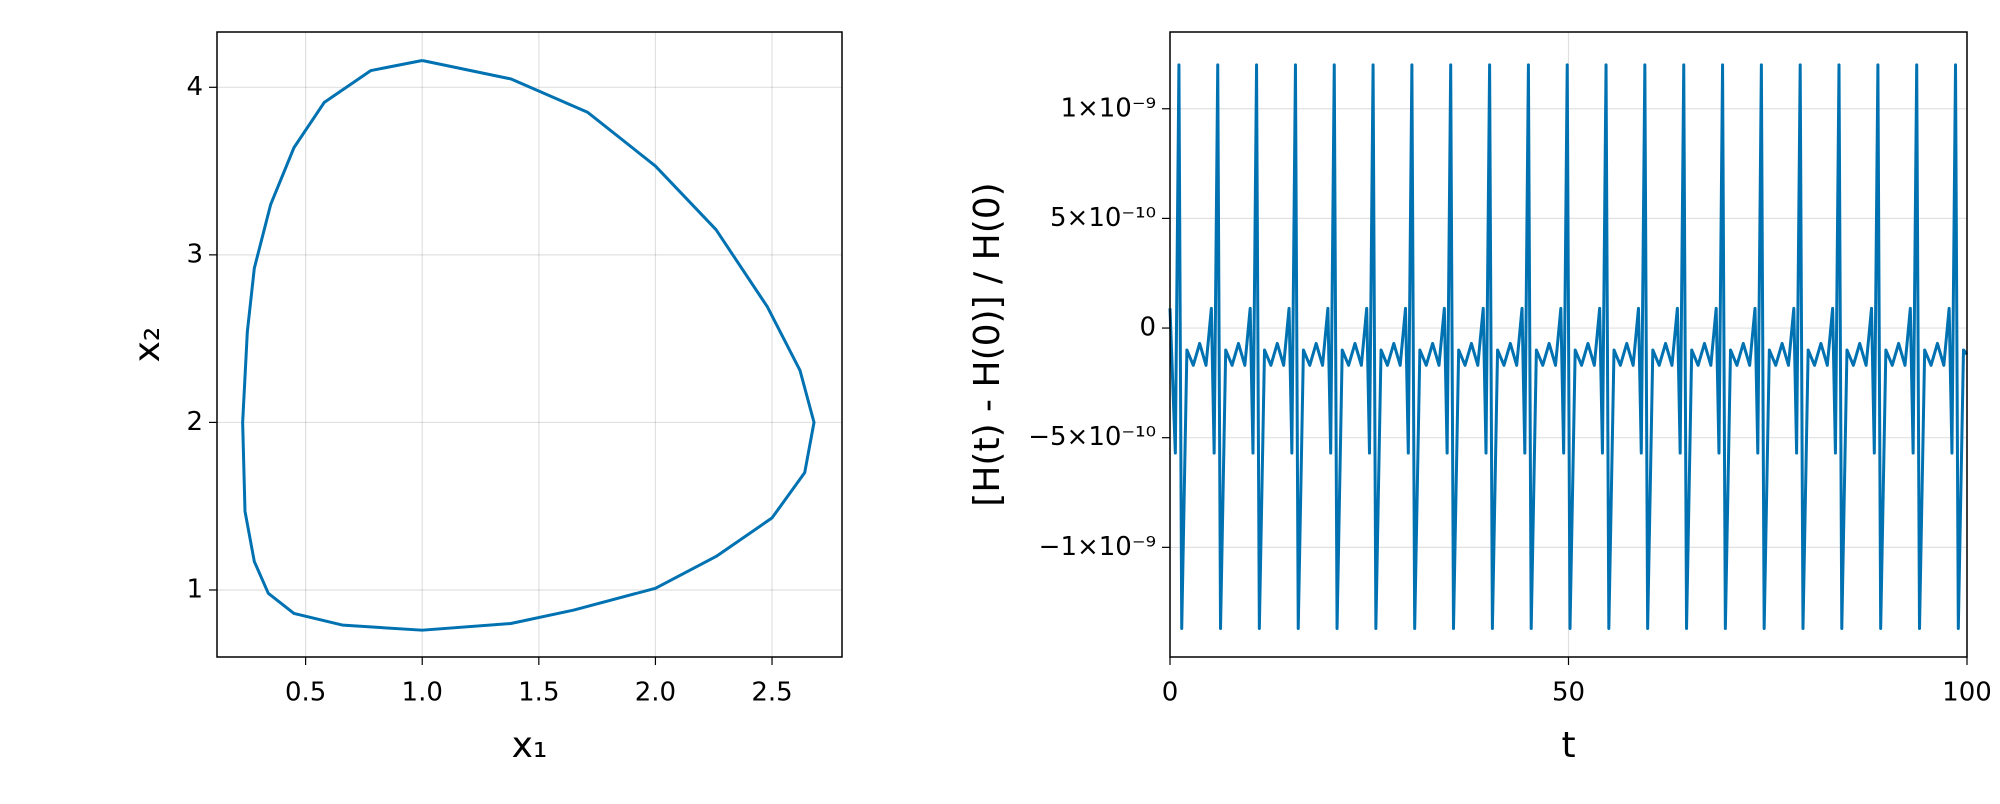 The image size is (2000, 804). What do you see at coordinates (194, 87) in the screenshot?
I see `y-tick-label: 4` at bounding box center [194, 87].